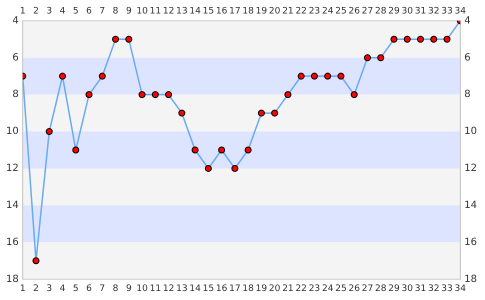 This screenshot has width=485, height=300. I want to click on x-tick-label: 10, so click(142, 11).